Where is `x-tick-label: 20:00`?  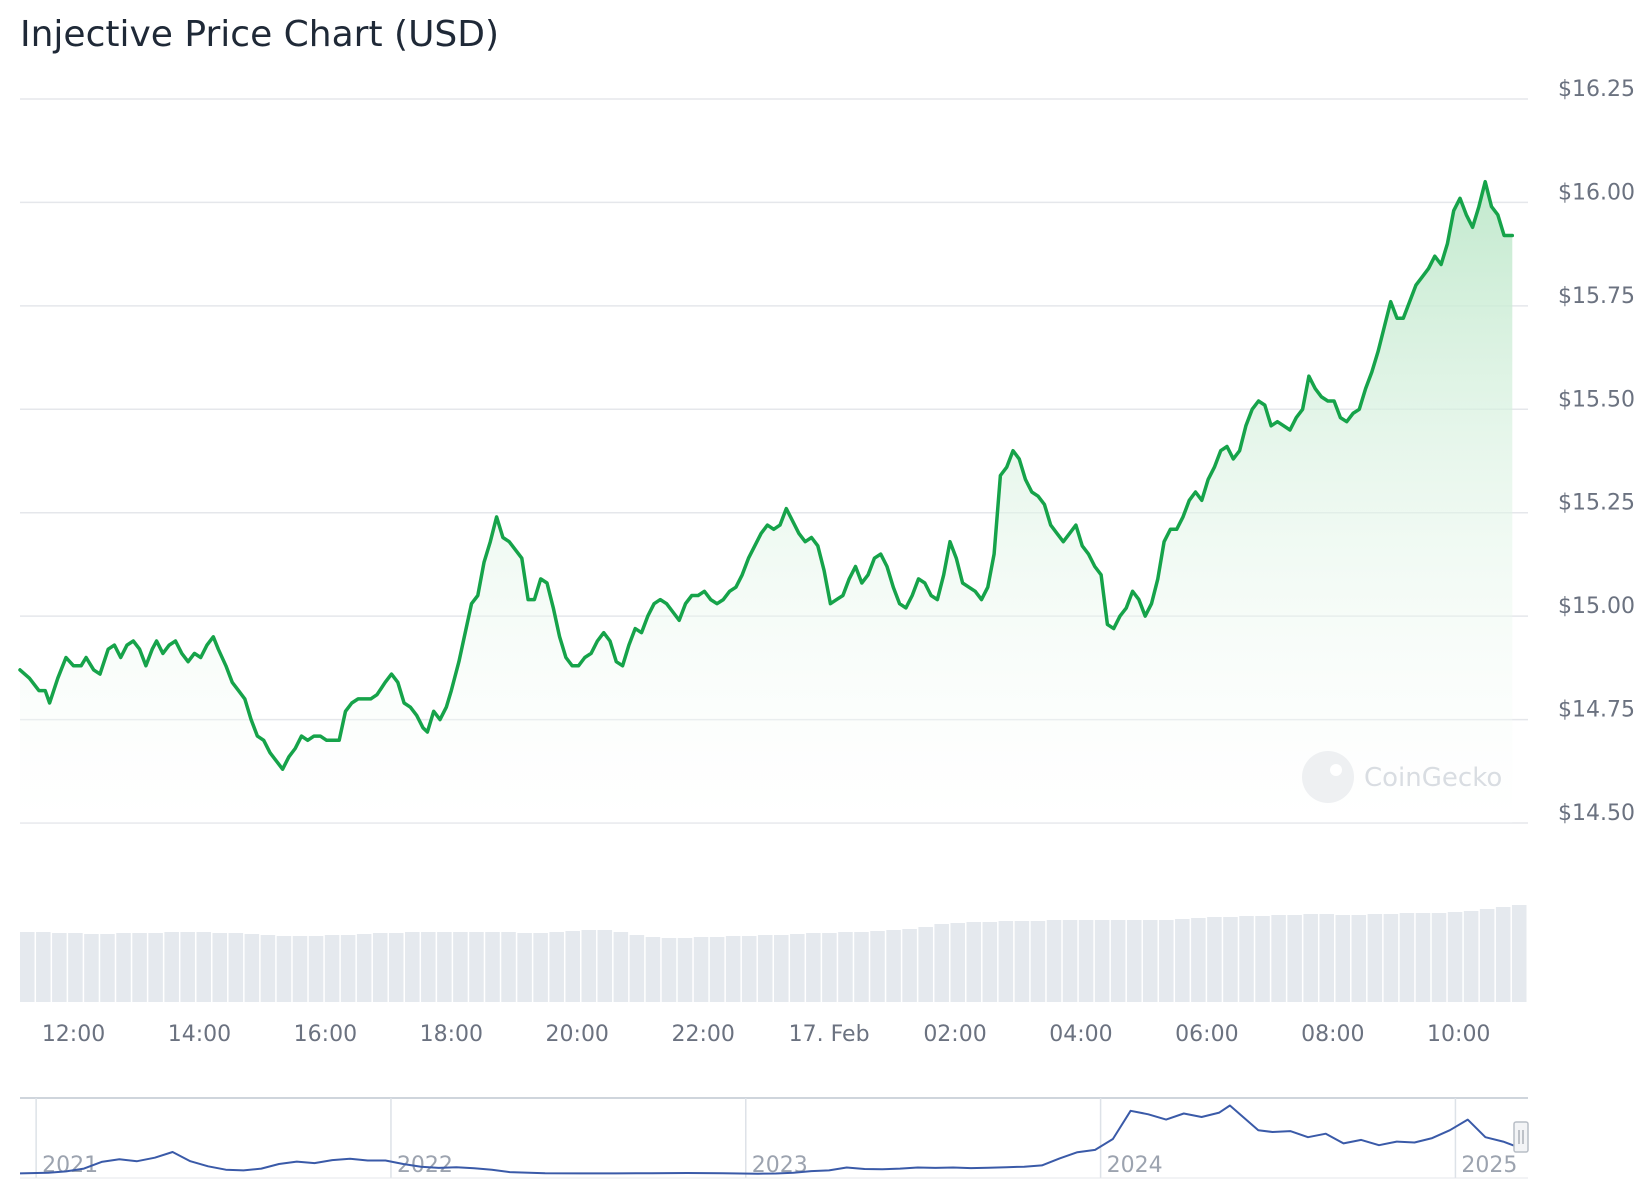 x-tick-label: 20:00 is located at coordinates (577, 1034).